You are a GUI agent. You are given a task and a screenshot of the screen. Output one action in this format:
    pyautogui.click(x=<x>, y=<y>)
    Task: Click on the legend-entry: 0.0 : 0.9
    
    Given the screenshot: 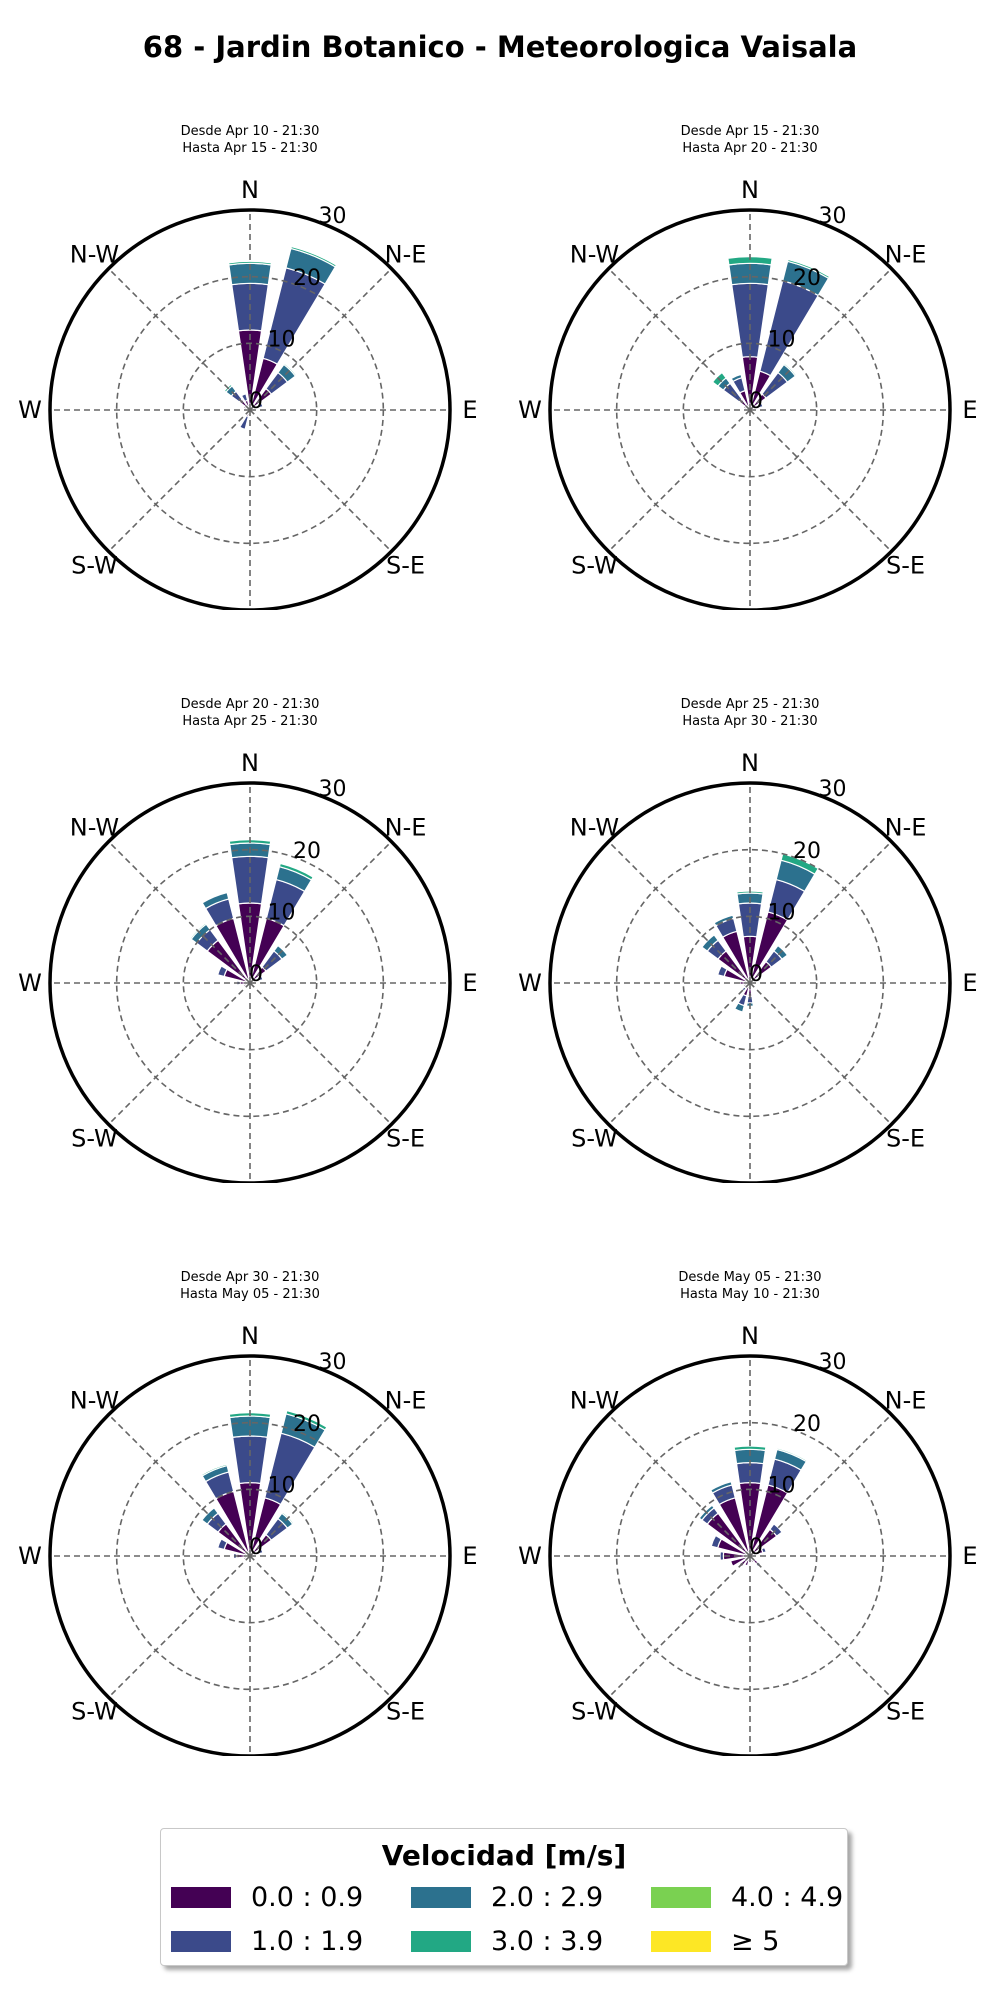 What is the action you would take?
    pyautogui.click(x=267, y=1897)
    